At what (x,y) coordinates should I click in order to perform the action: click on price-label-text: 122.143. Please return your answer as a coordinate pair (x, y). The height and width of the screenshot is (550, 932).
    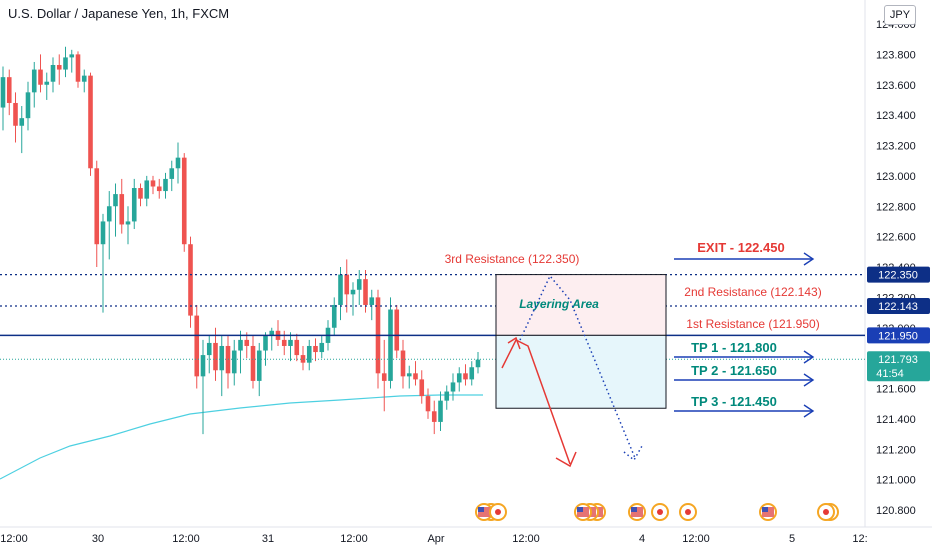
    Looking at the image, I should click on (898, 307).